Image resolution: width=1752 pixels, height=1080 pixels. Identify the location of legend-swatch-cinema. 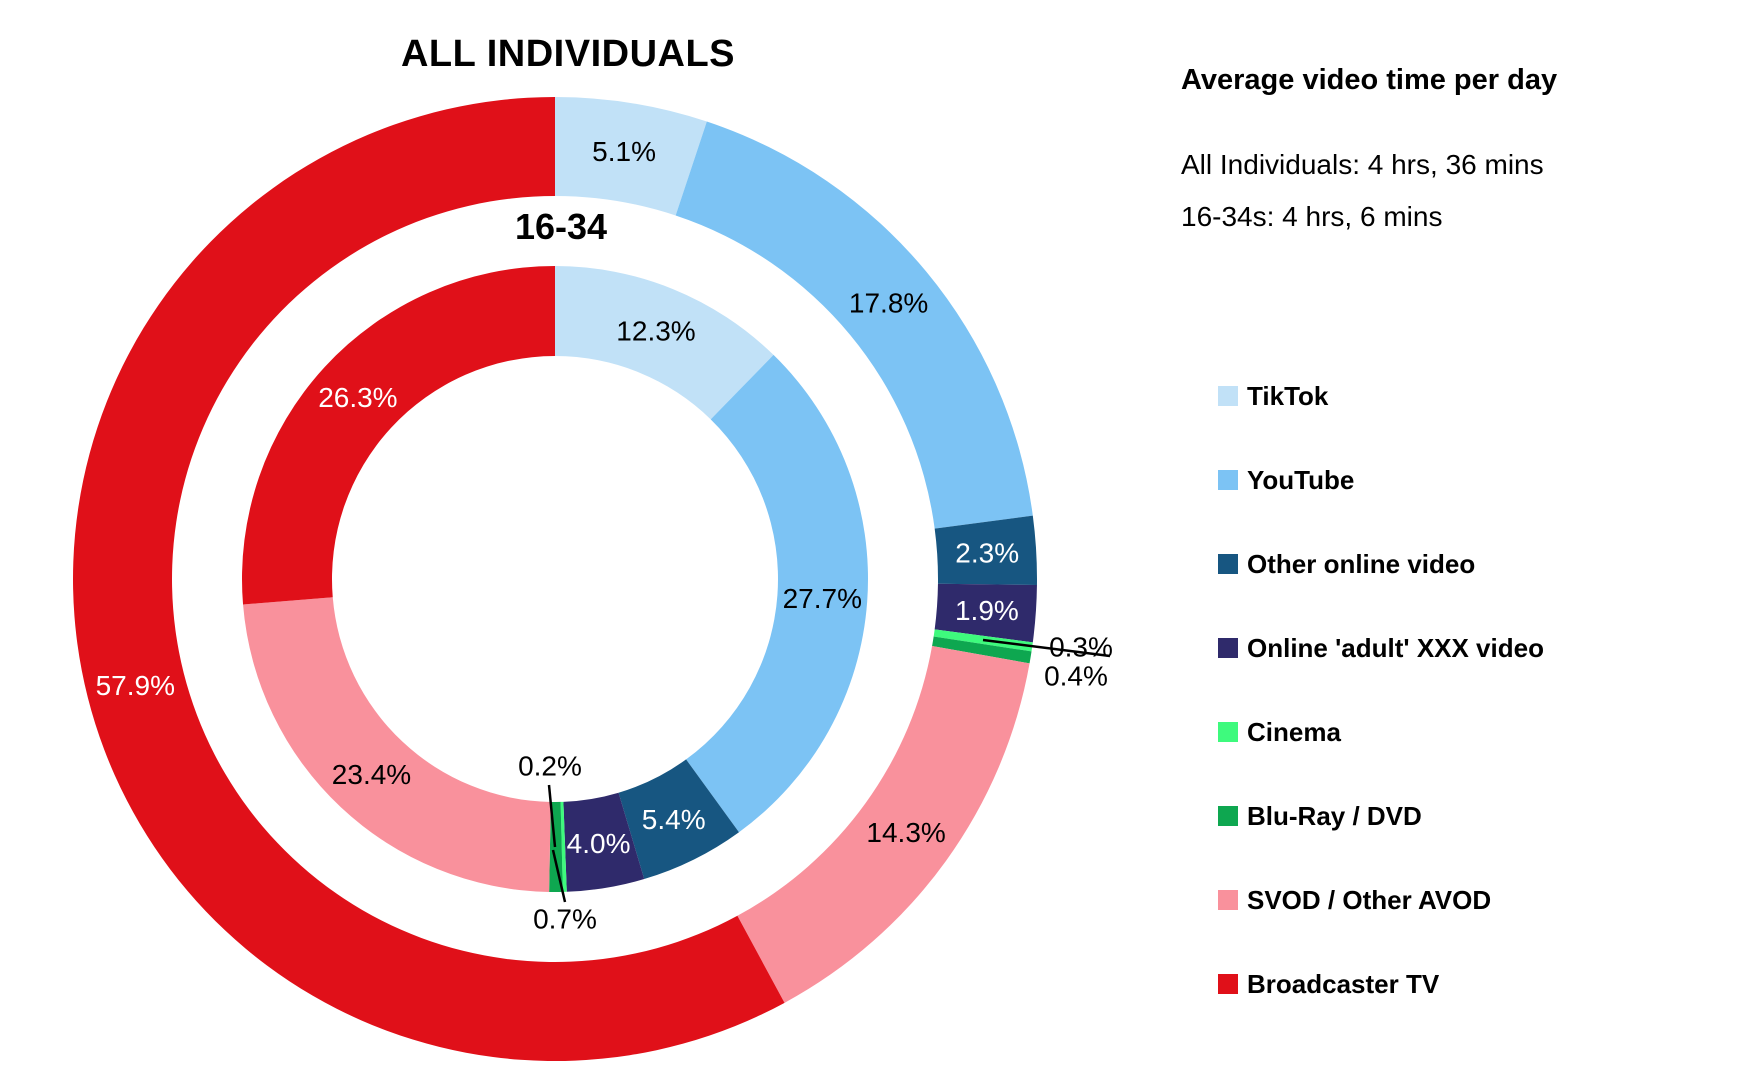
(1228, 732).